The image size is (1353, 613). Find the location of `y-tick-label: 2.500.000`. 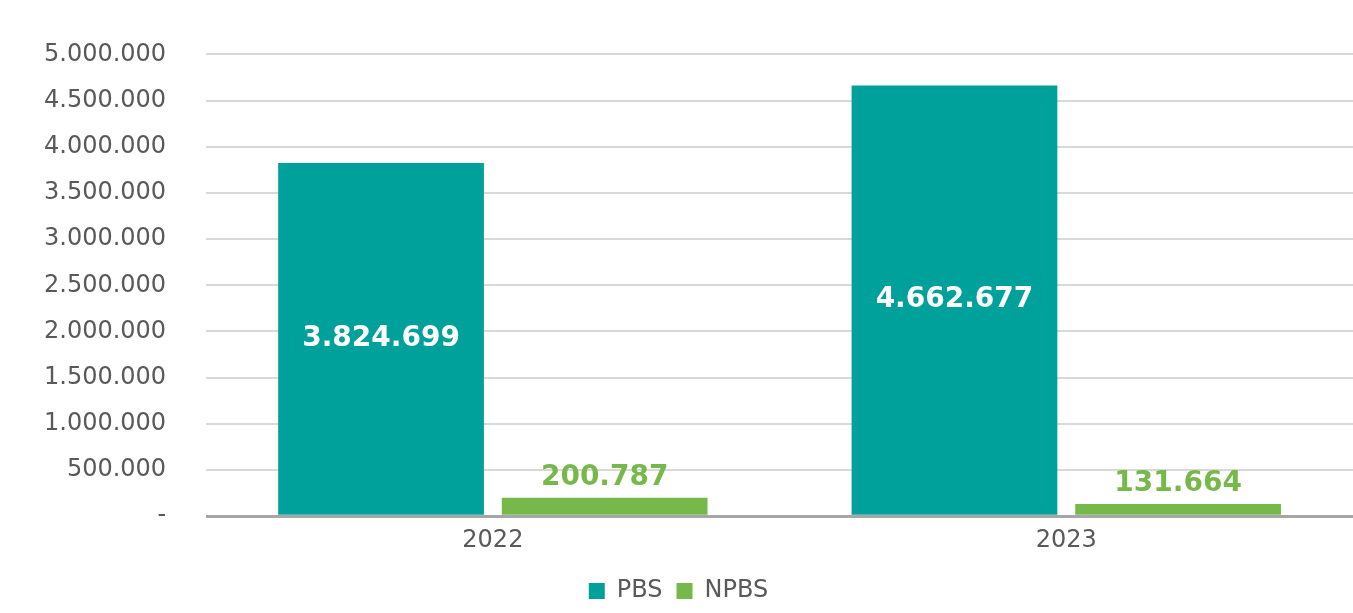

y-tick-label: 2.500.000 is located at coordinates (105, 283).